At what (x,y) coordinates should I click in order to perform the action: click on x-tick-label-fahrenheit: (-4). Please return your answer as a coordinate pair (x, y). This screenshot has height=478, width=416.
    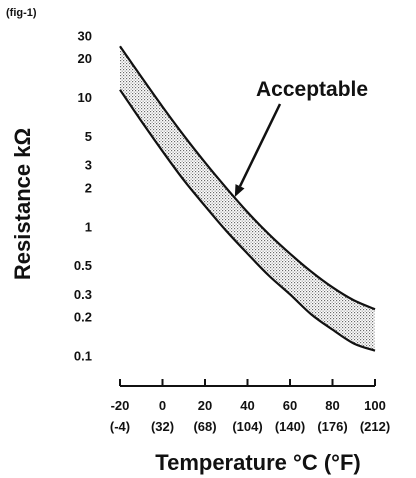
    Looking at the image, I should click on (120, 426).